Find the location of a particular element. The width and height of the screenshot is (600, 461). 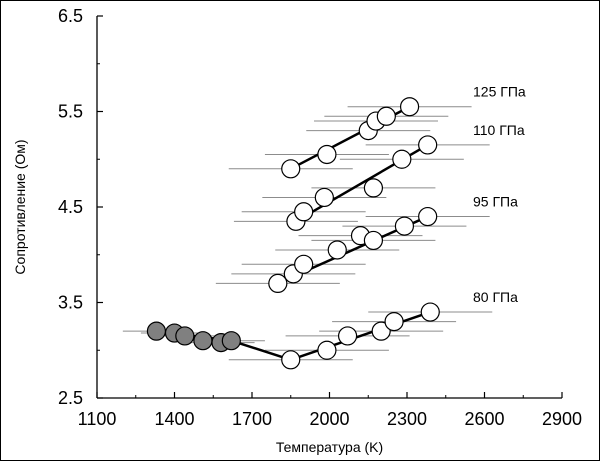

y-tick-label: 5.5 is located at coordinates (70, 112).